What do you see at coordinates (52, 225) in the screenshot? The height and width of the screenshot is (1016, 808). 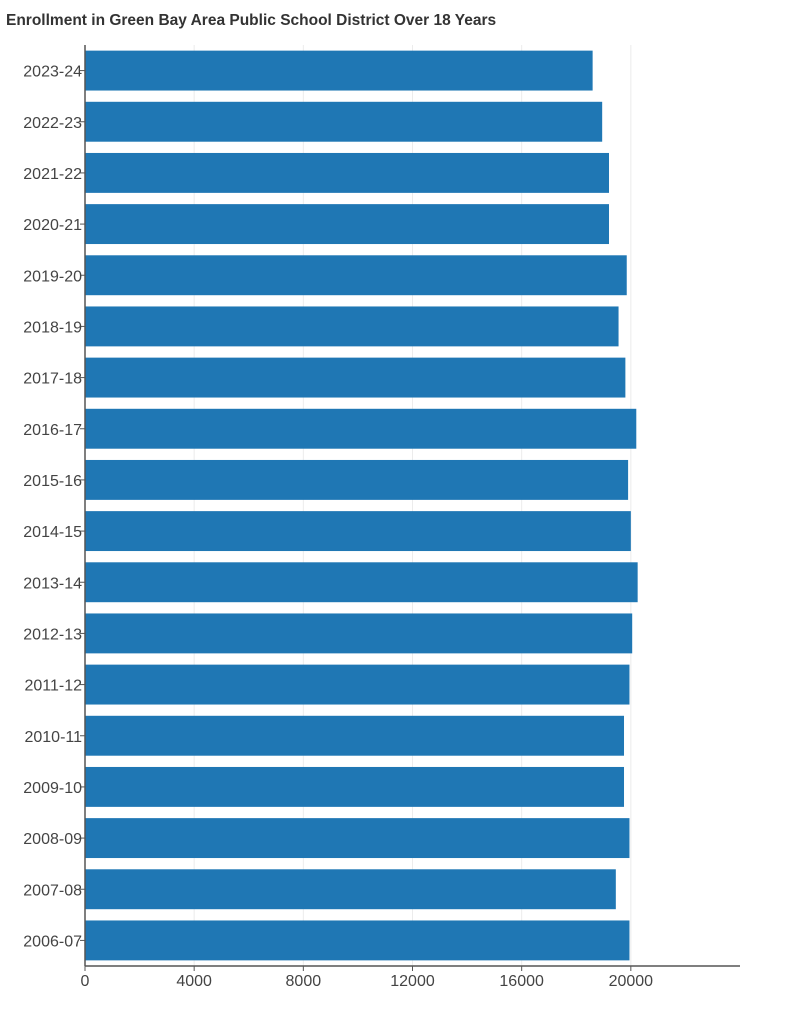 I see `y-tick-label: 2020-21` at bounding box center [52, 225].